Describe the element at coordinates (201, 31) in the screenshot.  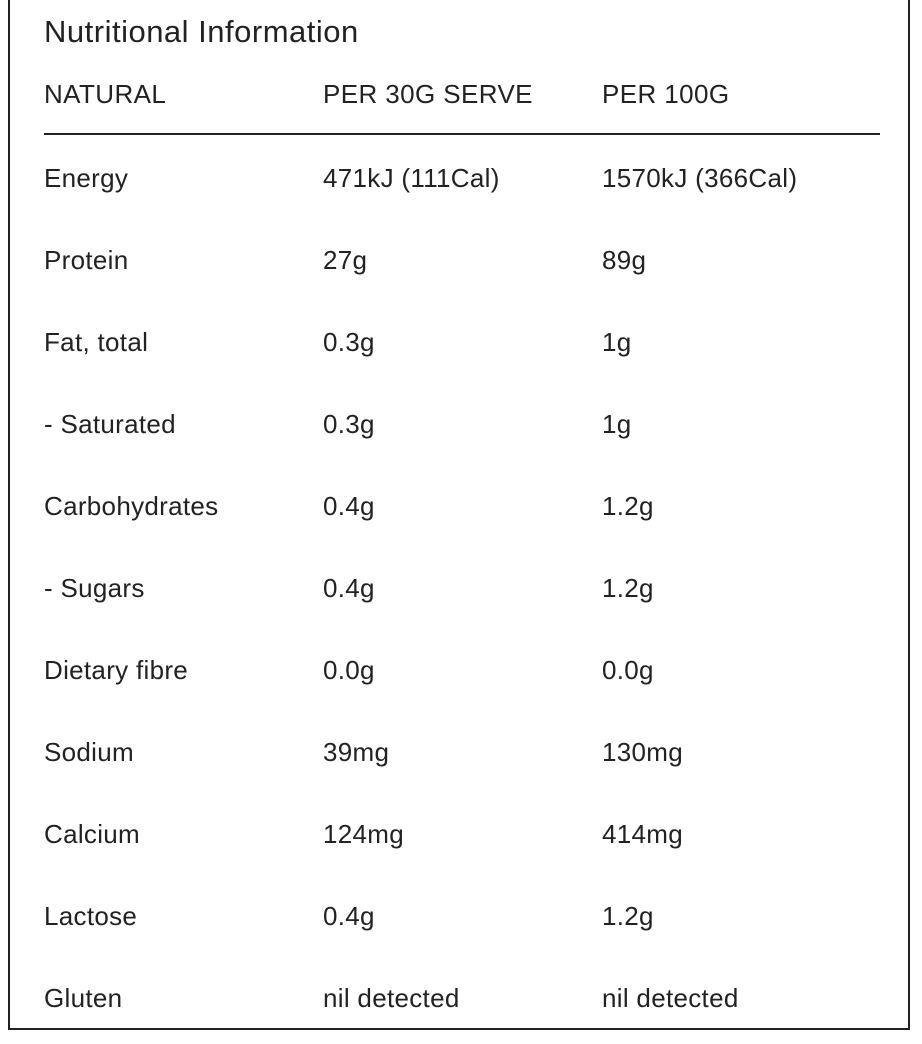
I see `panel-title: Nutritional Information` at that location.